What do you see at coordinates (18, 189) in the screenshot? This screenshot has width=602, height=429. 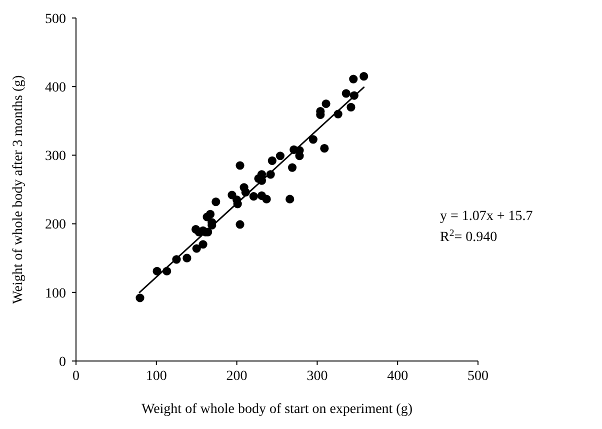 I see `y-axis-title: Weight of whole body after 3 months (g)` at bounding box center [18, 189].